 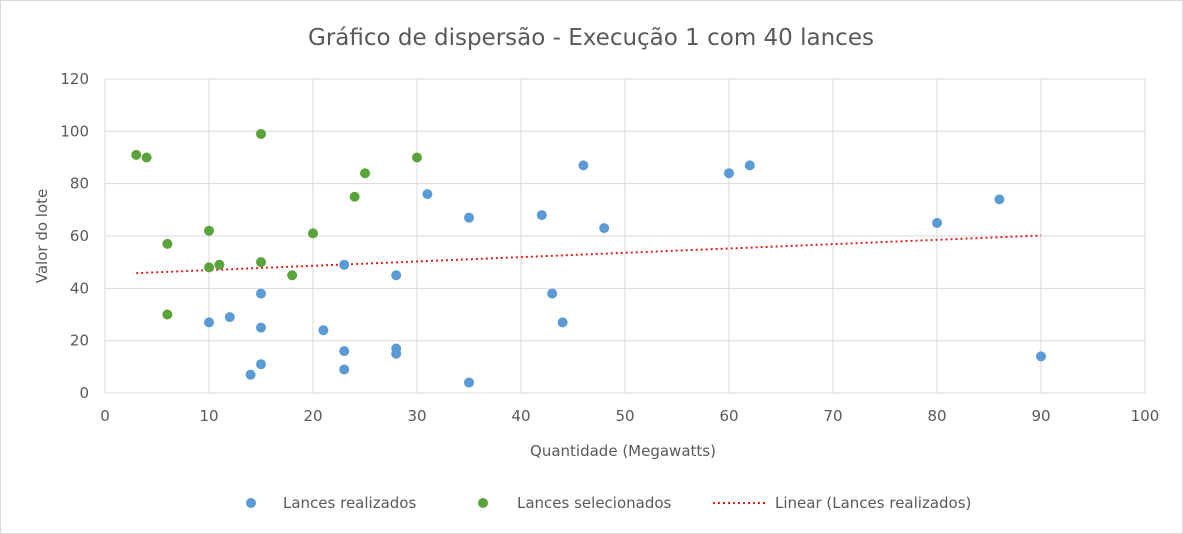 I want to click on x-tick-label: 50, so click(x=624, y=416).